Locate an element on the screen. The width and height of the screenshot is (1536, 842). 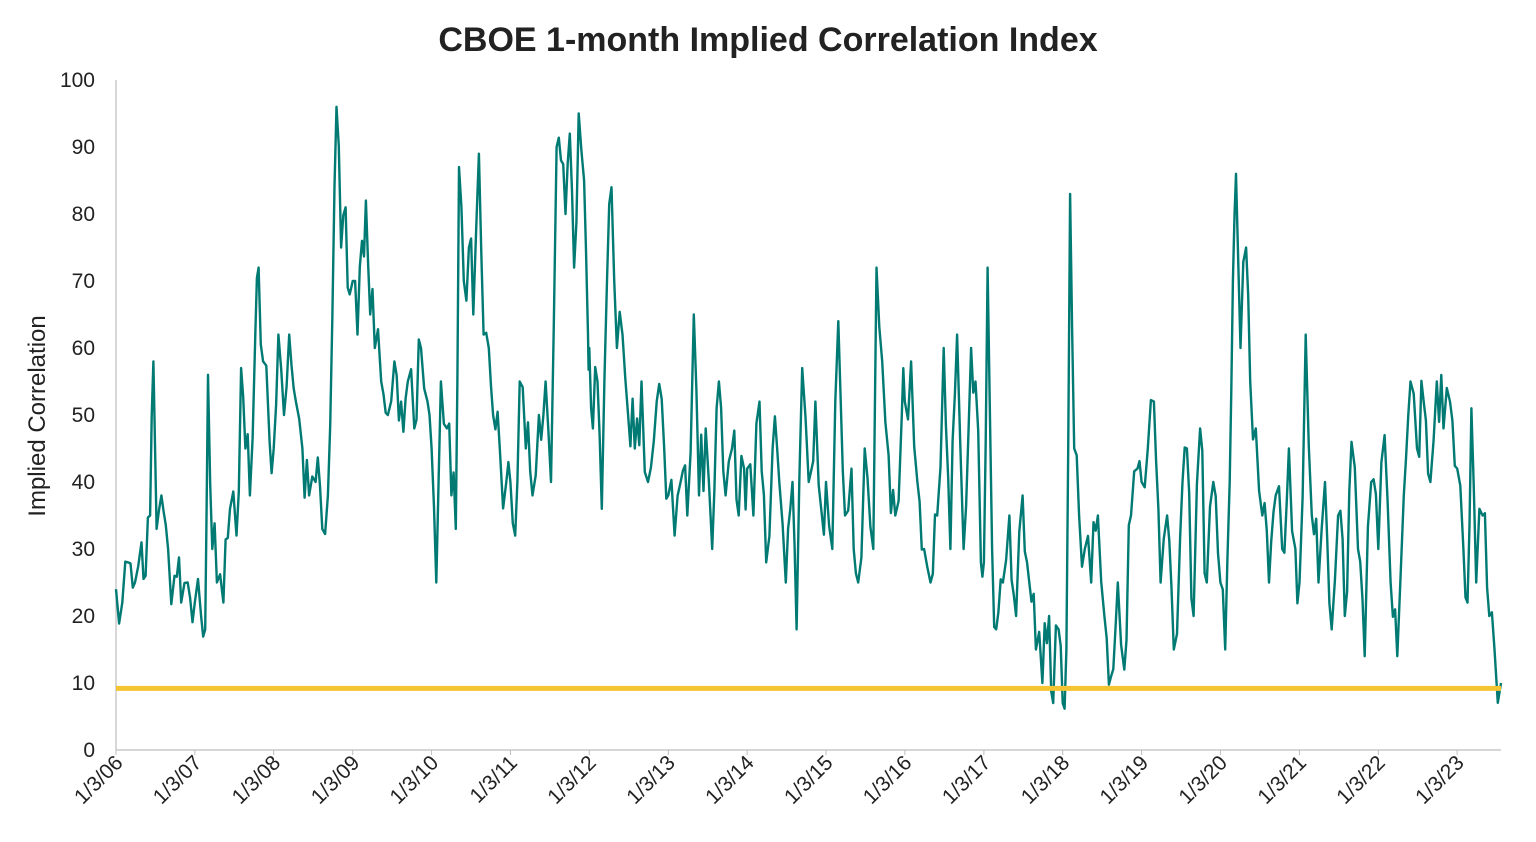
x-tick-label: 1/3/09 is located at coordinates (336, 780).